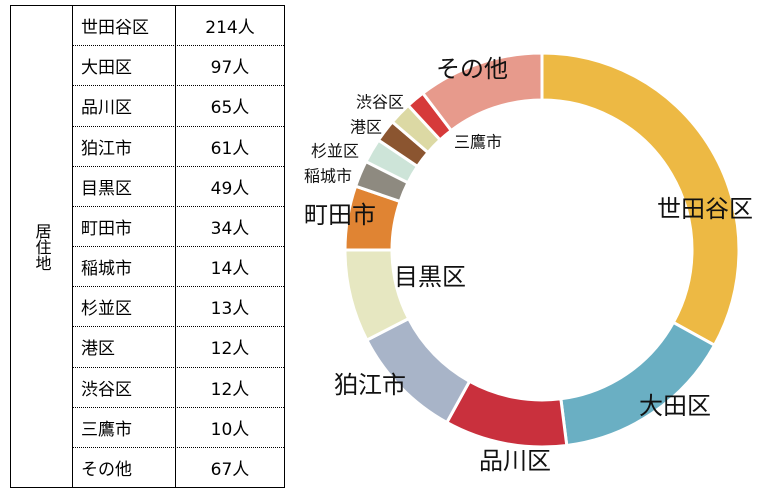  Describe the element at coordinates (230, 68) in the screenshot. I see `table-cell: 97人` at that location.